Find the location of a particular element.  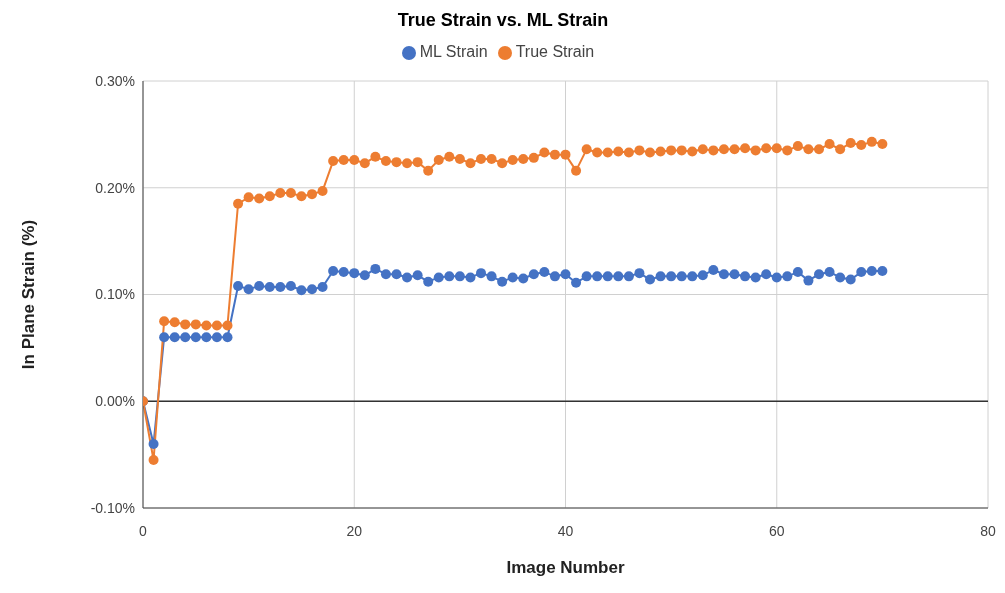

y-tick-label: 0.30% is located at coordinates (115, 80).